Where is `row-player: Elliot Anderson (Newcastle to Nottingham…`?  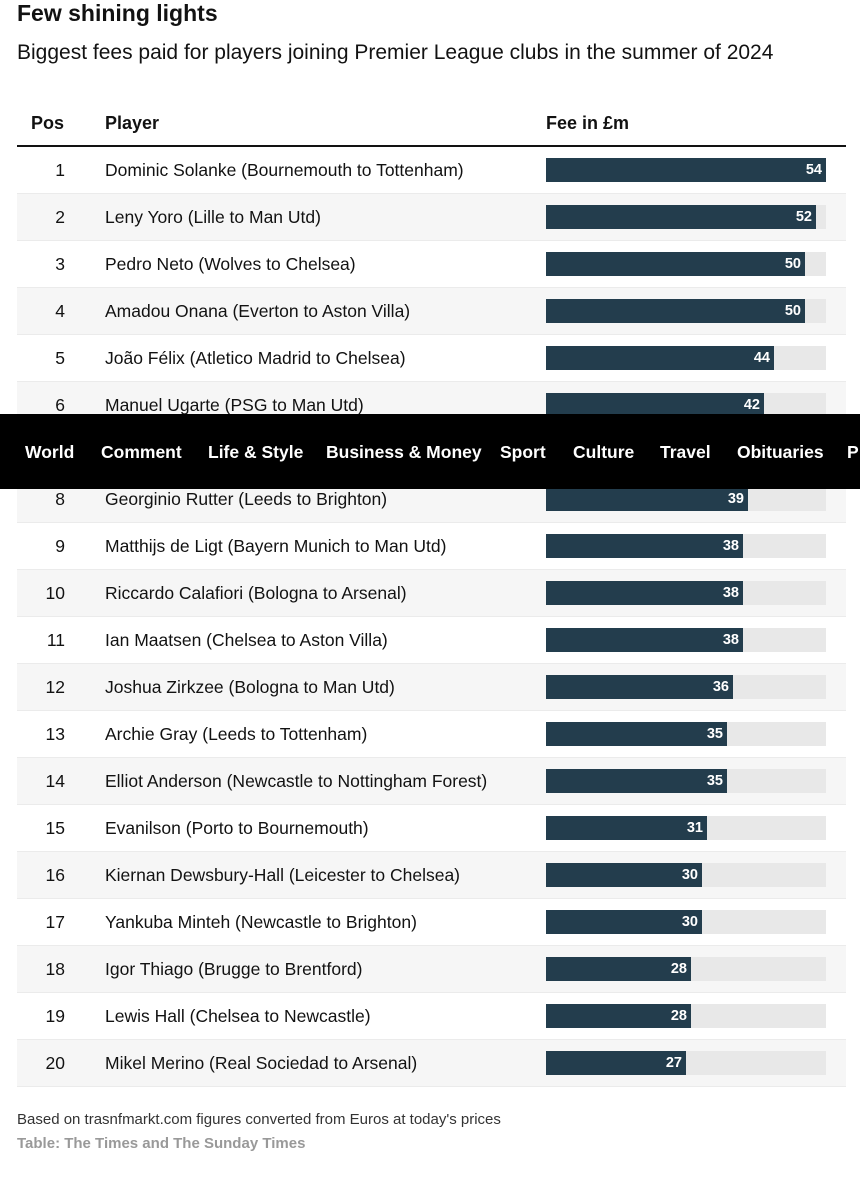 row-player: Elliot Anderson (Newcastle to Nottingham… is located at coordinates (296, 781).